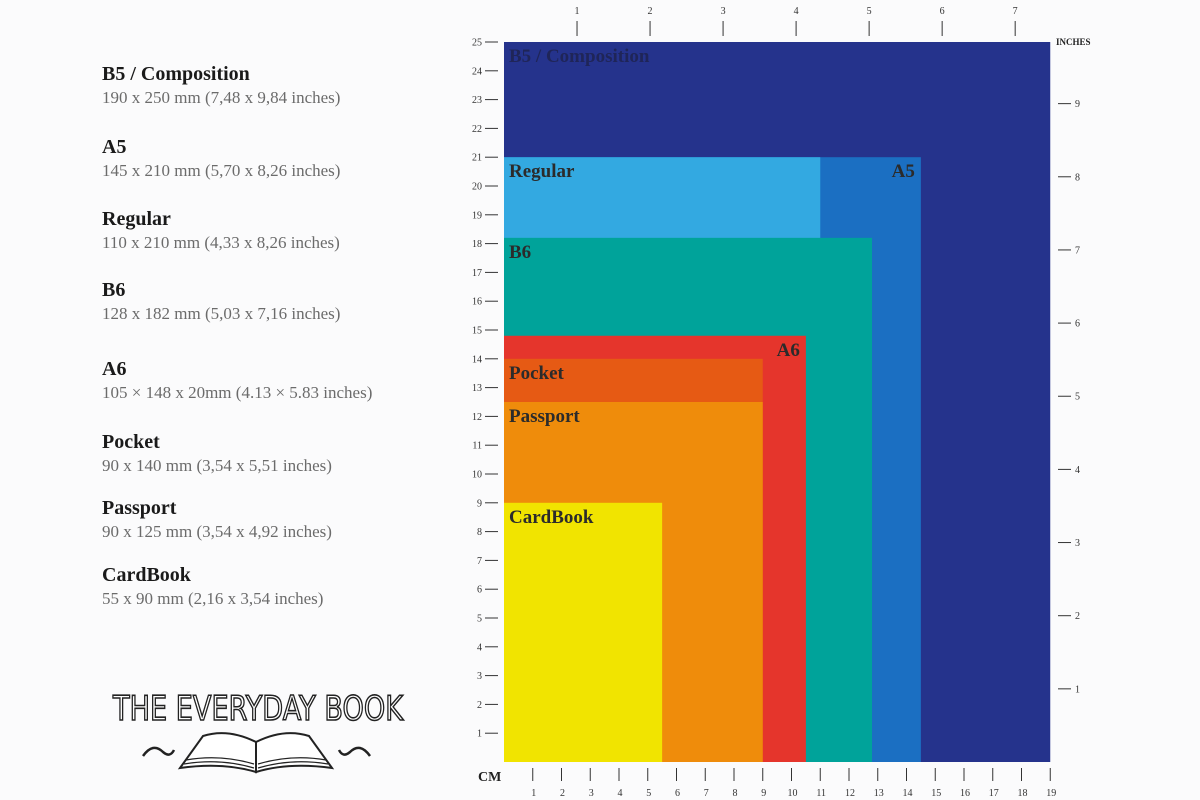  Describe the element at coordinates (544, 416) in the screenshot. I see `format-label: Passport` at that location.